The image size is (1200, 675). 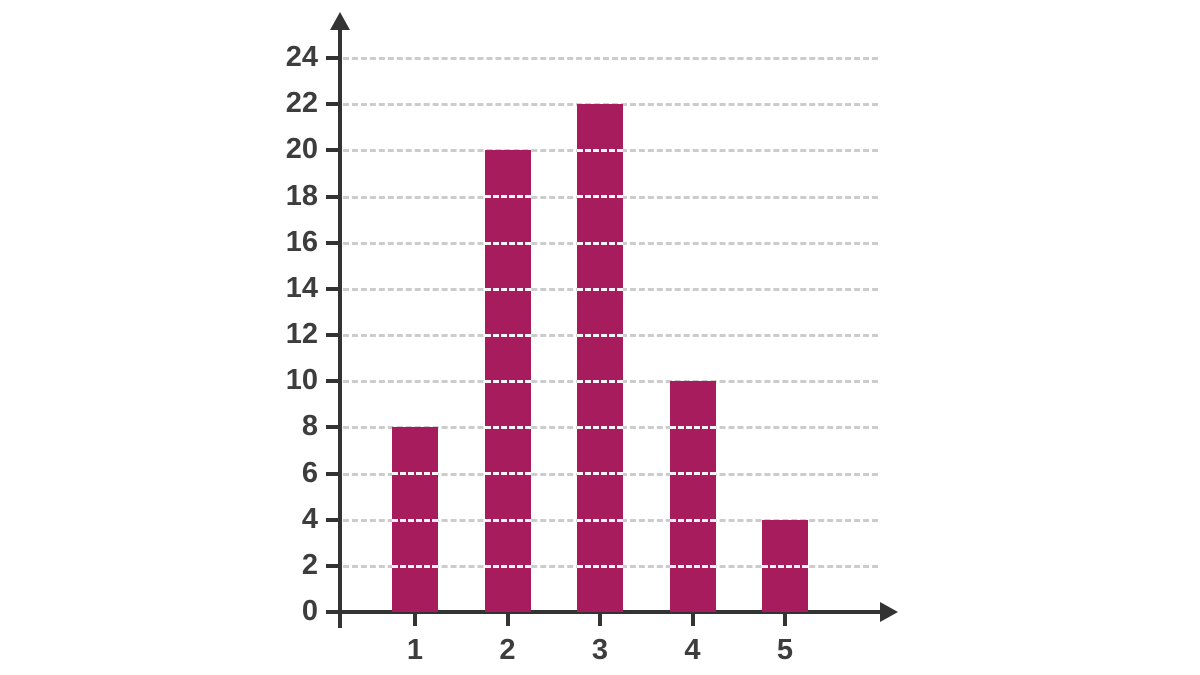 I want to click on x-axis-arrow-icon, so click(x=889, y=612).